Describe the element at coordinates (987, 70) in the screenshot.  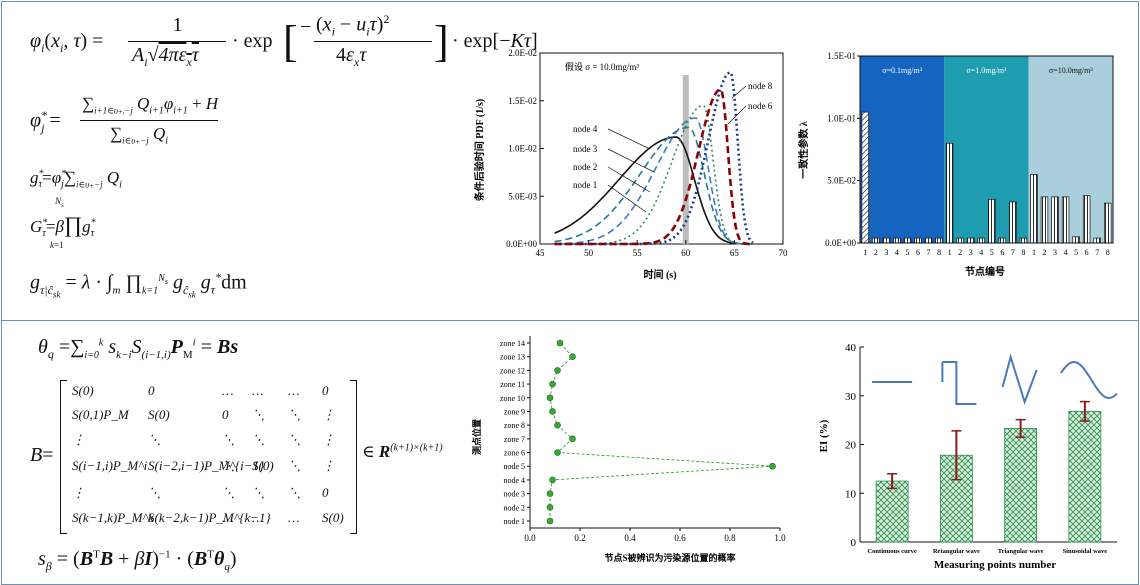
I see `chart2-panel-label: σ=1.0mg/m³` at that location.